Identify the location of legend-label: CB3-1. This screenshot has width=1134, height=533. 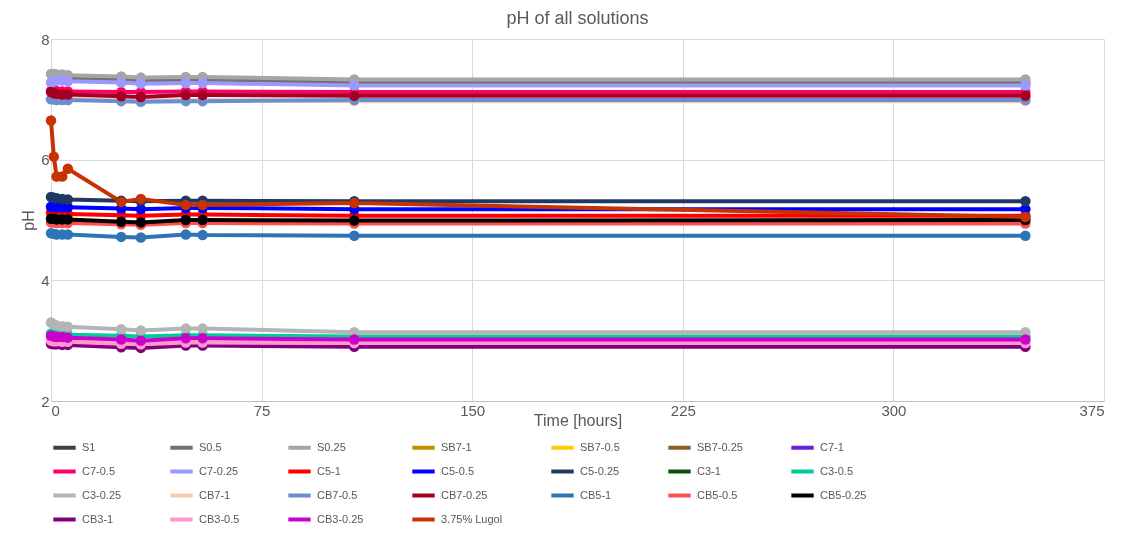
(98, 518).